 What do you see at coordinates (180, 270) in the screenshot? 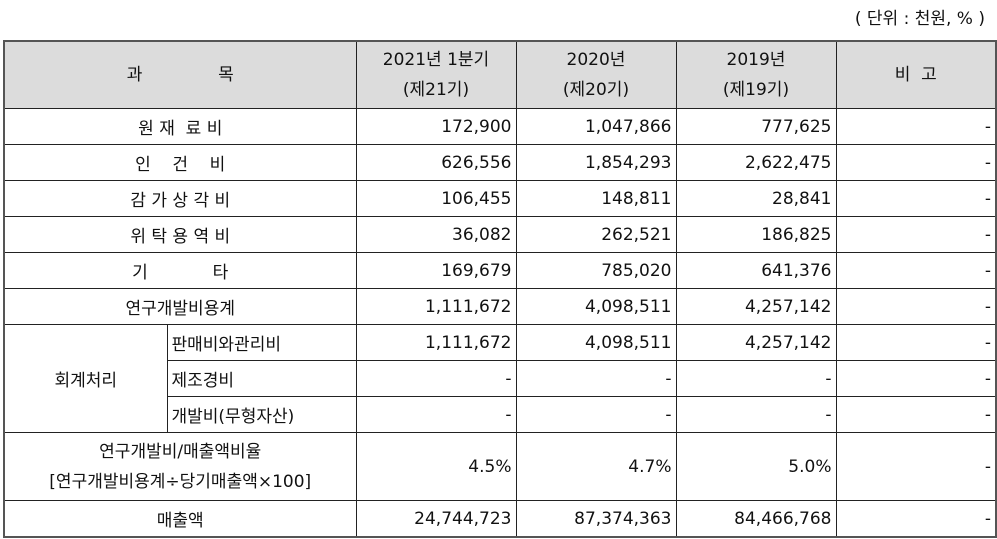
I see `row-label: 기 타` at bounding box center [180, 270].